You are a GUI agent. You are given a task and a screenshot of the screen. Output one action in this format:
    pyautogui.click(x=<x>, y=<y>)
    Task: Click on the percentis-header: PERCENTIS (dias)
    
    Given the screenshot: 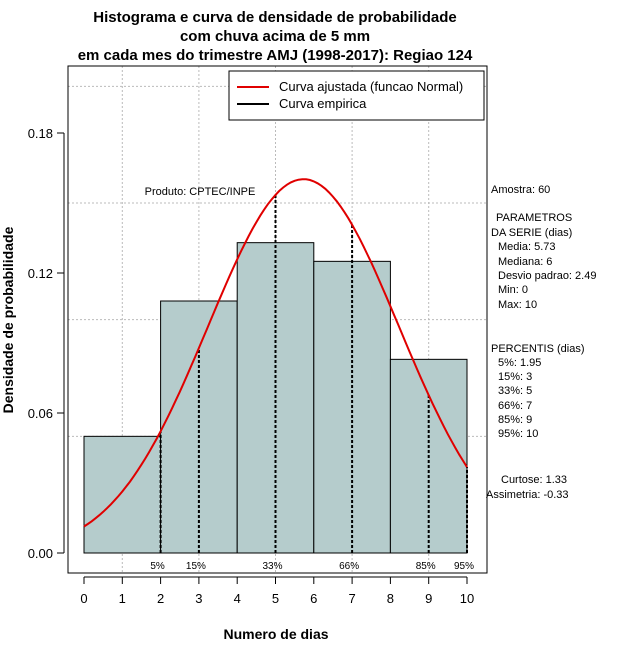 What is the action you would take?
    pyautogui.click(x=538, y=349)
    